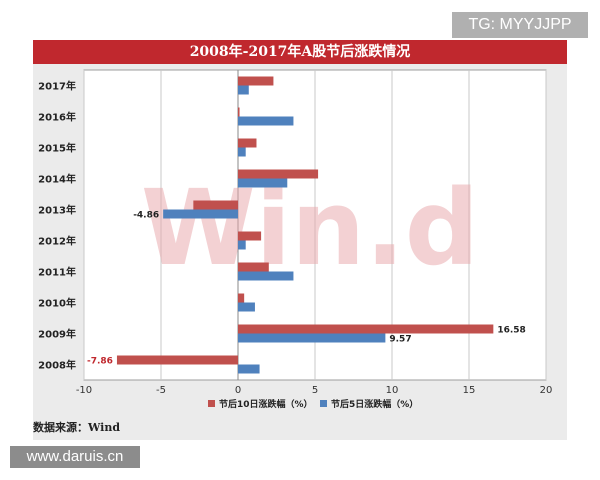  I want to click on data-label: -7.86, so click(100, 362).